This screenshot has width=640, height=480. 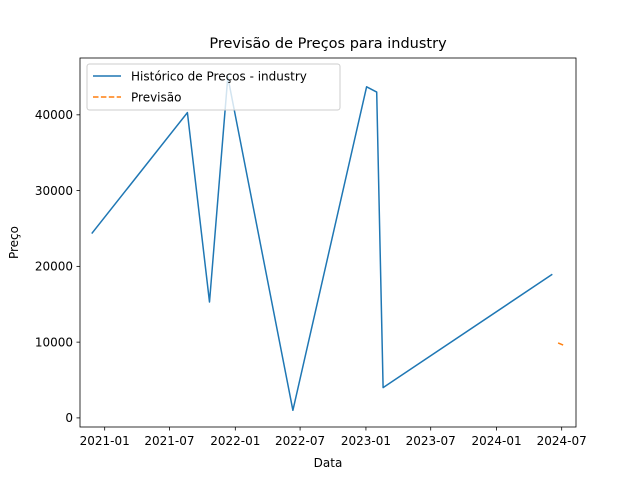 I want to click on y-tick-label: 10000, so click(x=54, y=342).